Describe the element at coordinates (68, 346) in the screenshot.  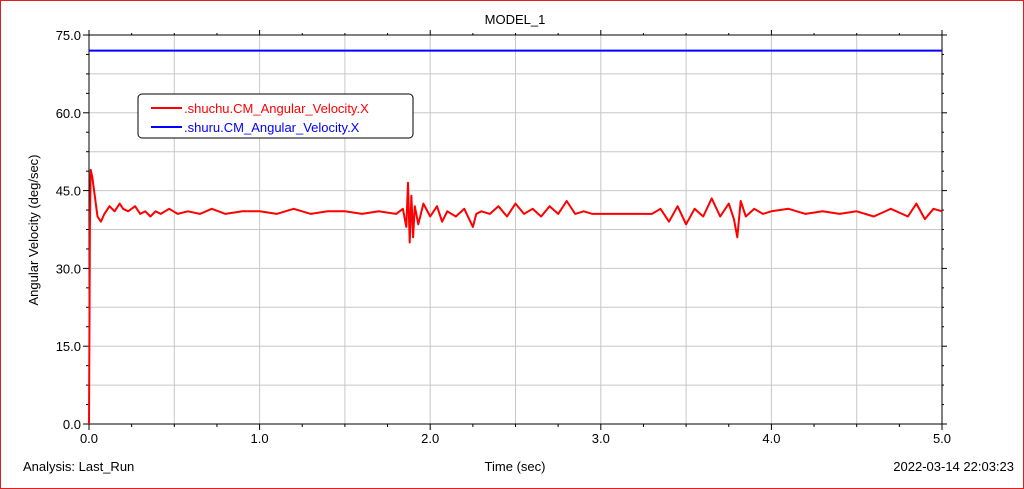
I see `y-tick-label: 15.0` at that location.